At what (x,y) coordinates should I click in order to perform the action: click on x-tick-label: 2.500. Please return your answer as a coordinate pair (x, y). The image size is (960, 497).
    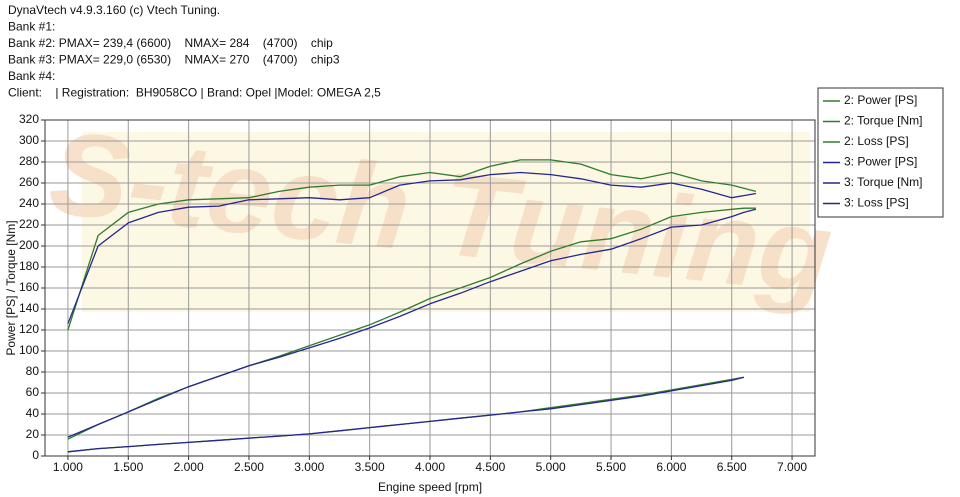
    Looking at the image, I should click on (249, 467).